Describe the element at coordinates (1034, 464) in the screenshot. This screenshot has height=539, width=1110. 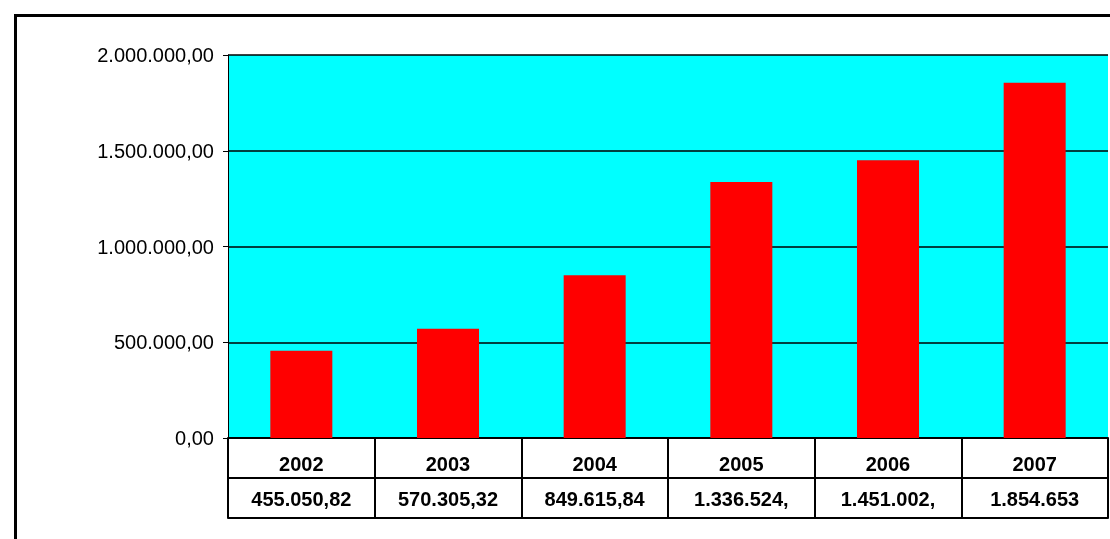
I see `x-tick-label: 2007` at that location.